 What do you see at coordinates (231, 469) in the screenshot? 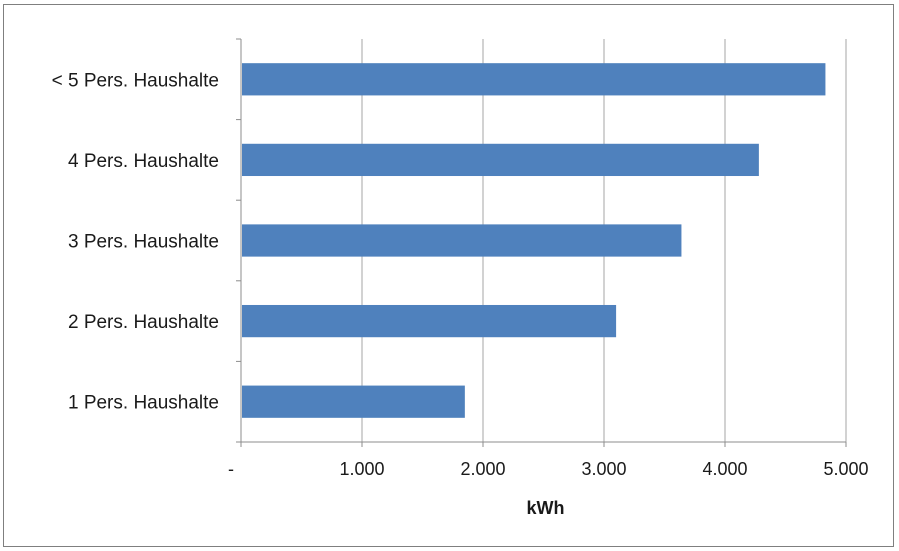
I see `x-tick-label-0: -` at bounding box center [231, 469].